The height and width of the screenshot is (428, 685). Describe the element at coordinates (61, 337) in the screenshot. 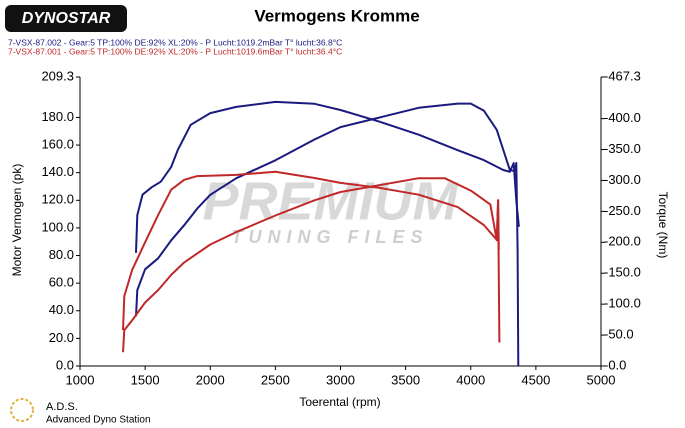

I see `y-tick-label: 20.0` at that location.